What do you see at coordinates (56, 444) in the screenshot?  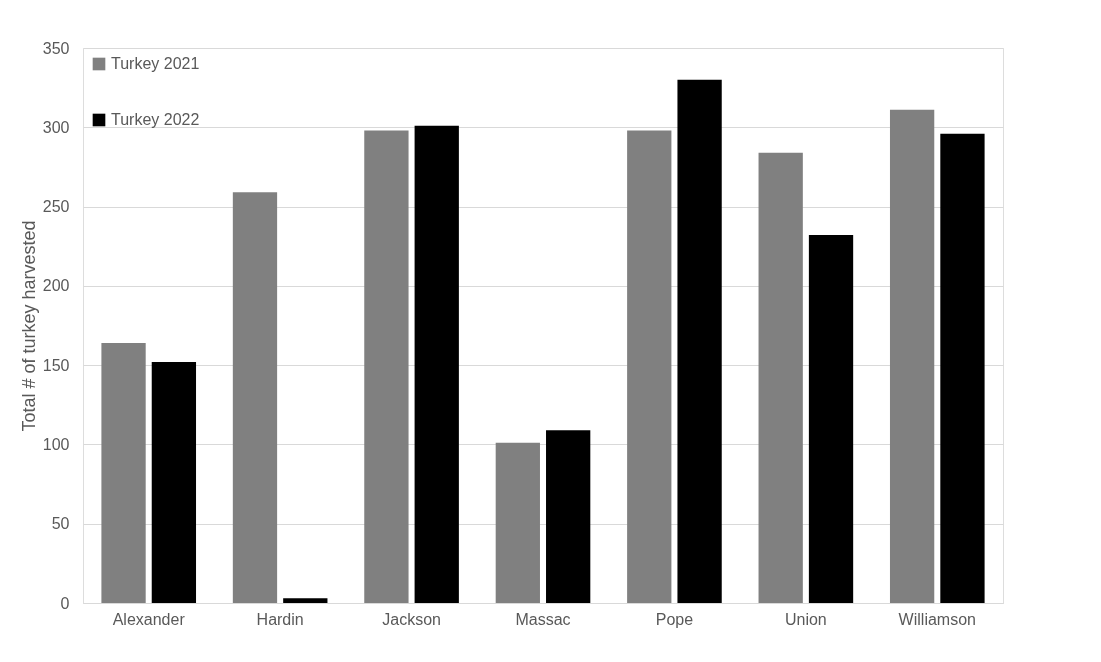 I see `y-tick-label: 100` at bounding box center [56, 444].